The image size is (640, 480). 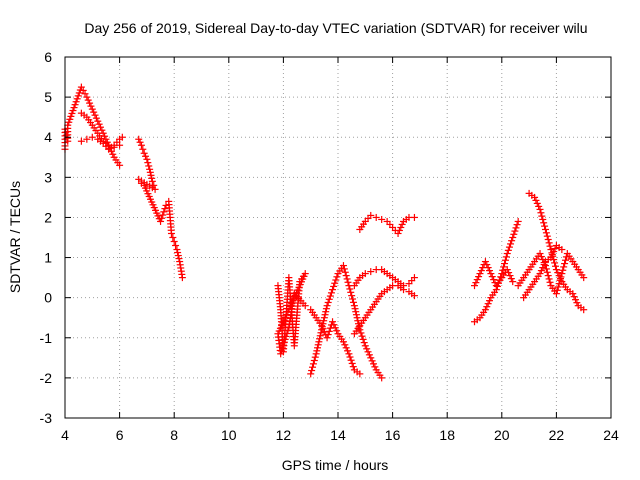 I want to click on y-tick-label: 1, so click(x=48, y=258).